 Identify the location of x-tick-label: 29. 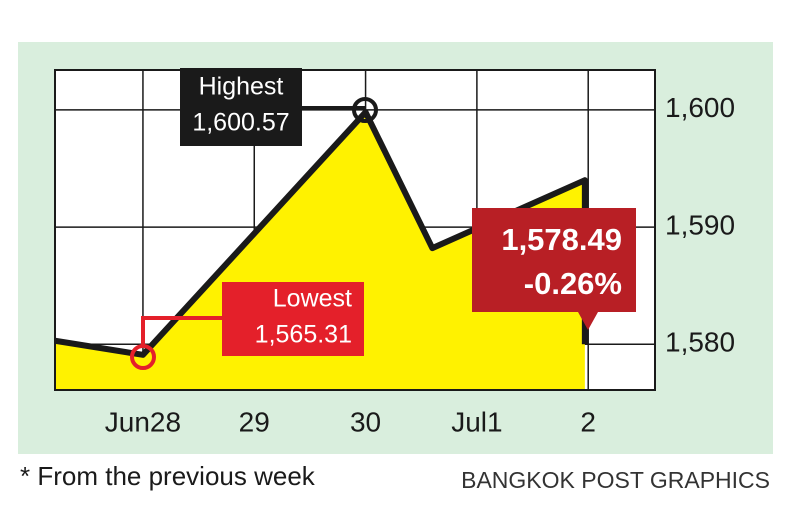
(254, 421).